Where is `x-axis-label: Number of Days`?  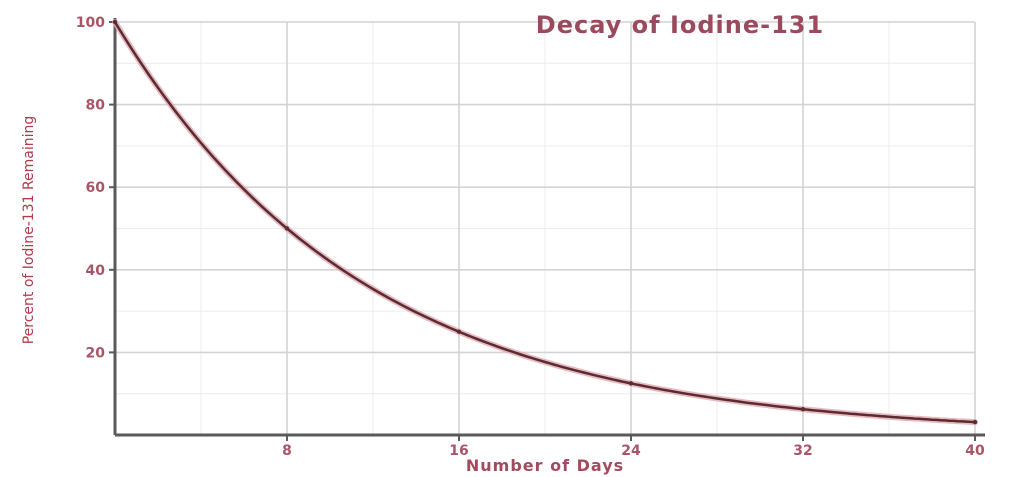
x-axis-label: Number of Days is located at coordinates (545, 465).